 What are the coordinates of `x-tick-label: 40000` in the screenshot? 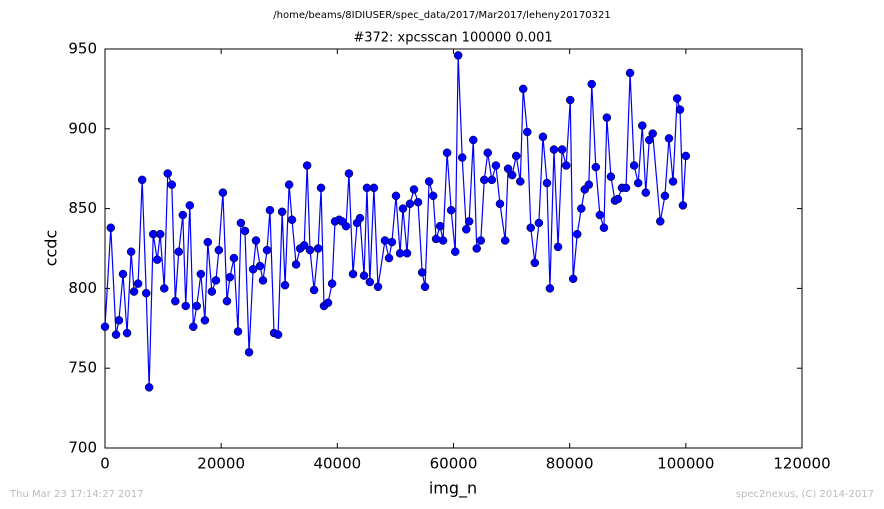 It's located at (337, 464).